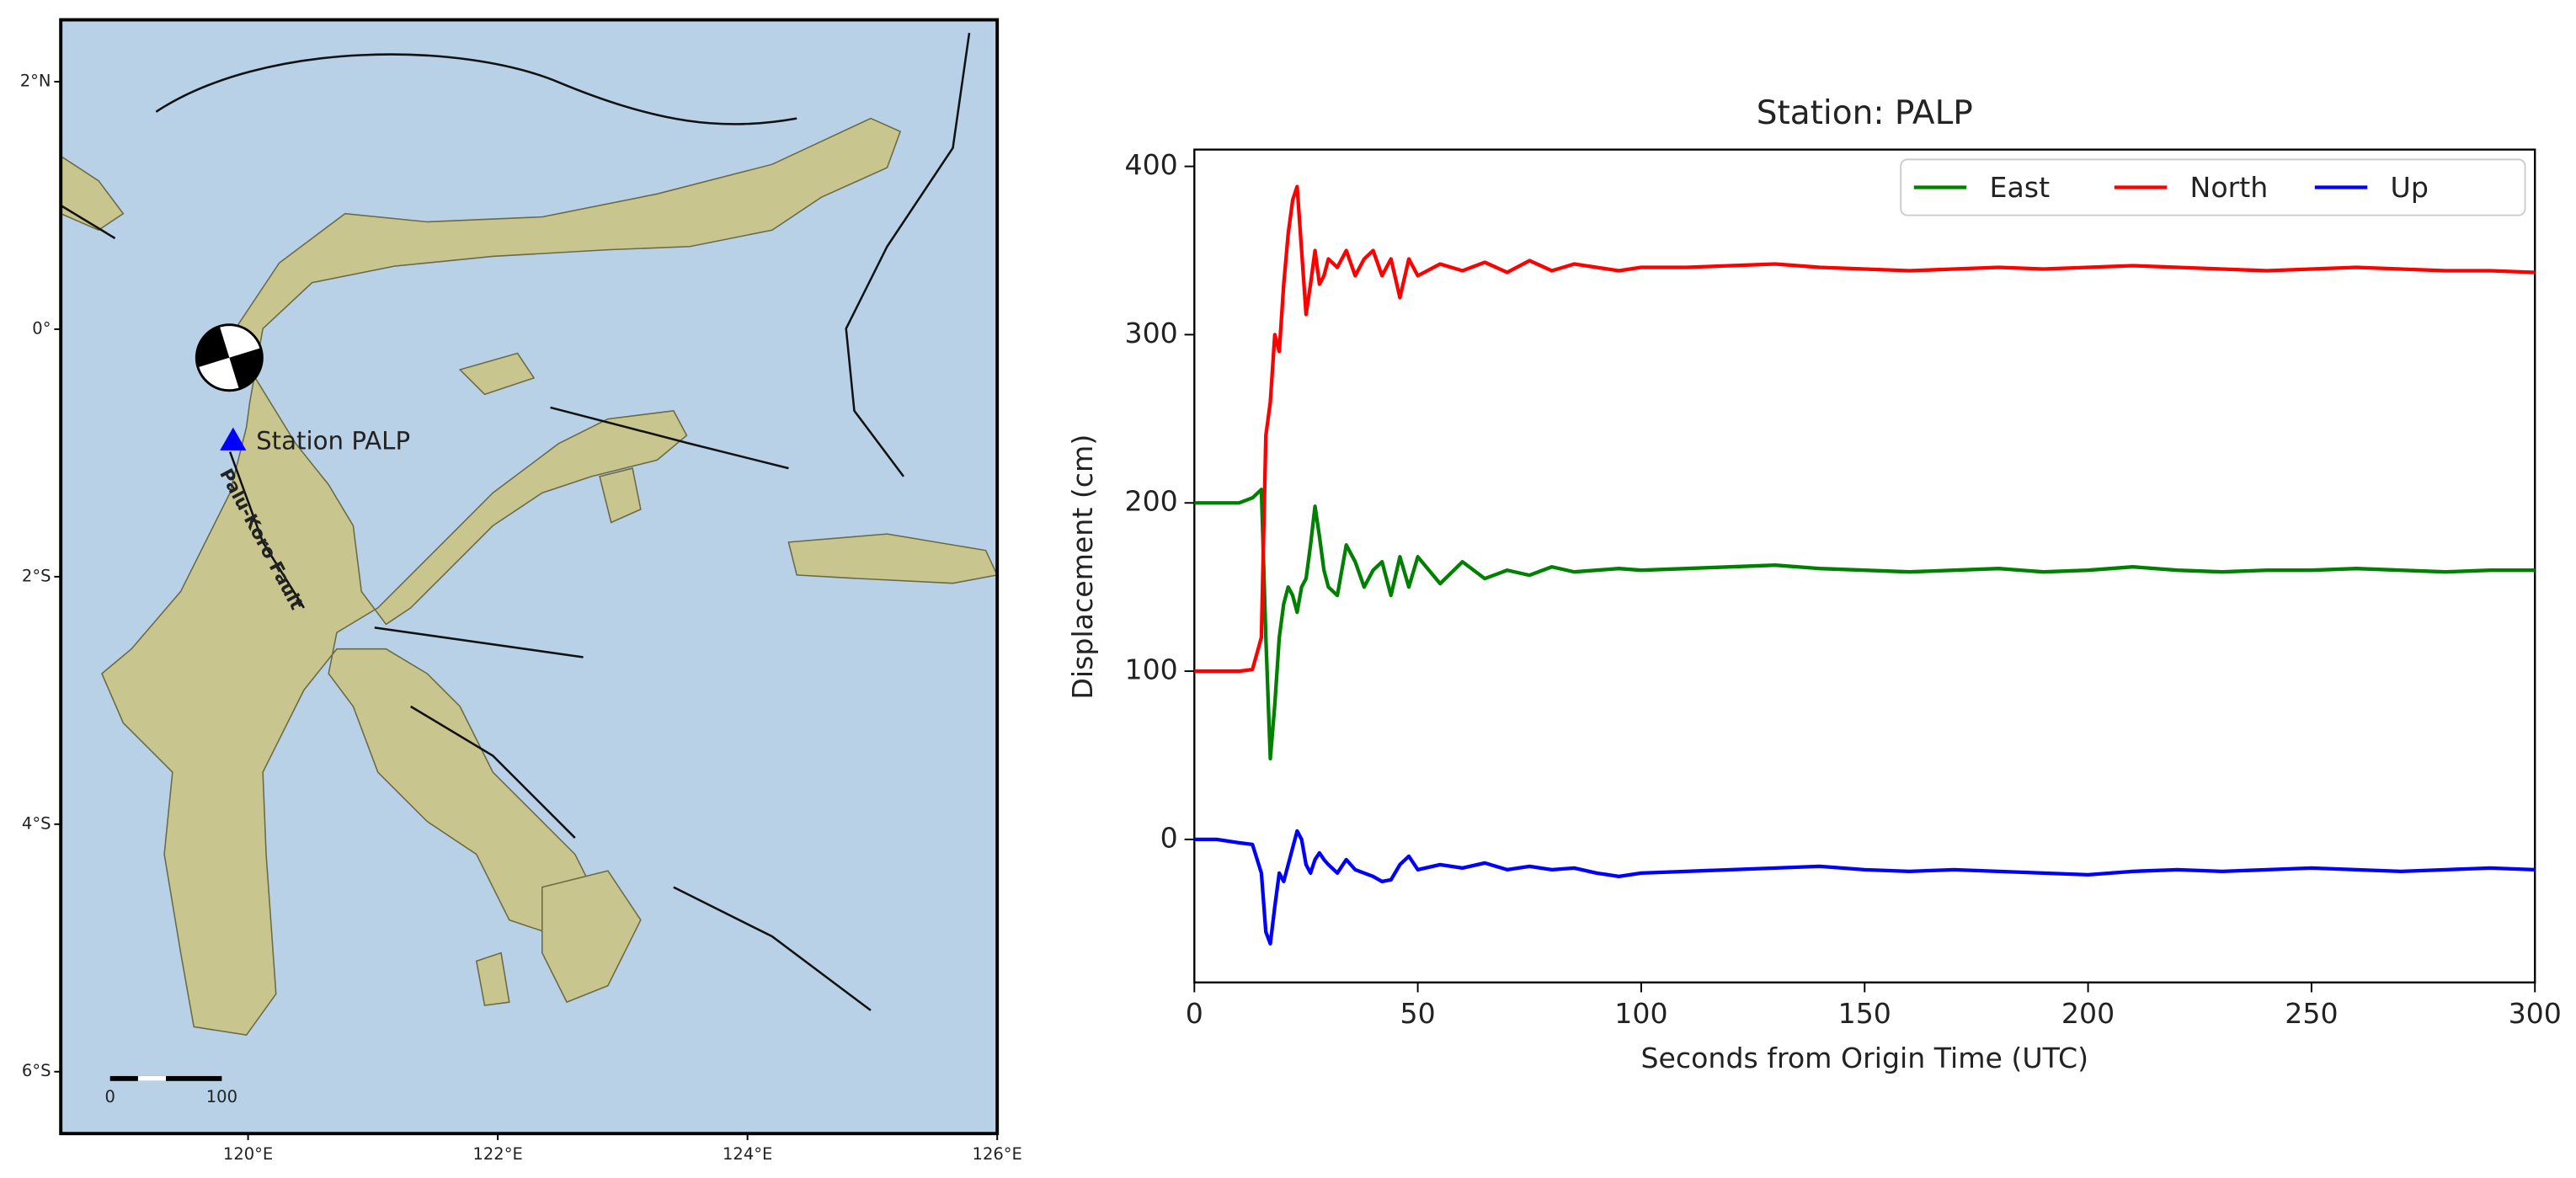 The image size is (2576, 1178). I want to click on x-tick-label: 150, so click(1864, 1013).